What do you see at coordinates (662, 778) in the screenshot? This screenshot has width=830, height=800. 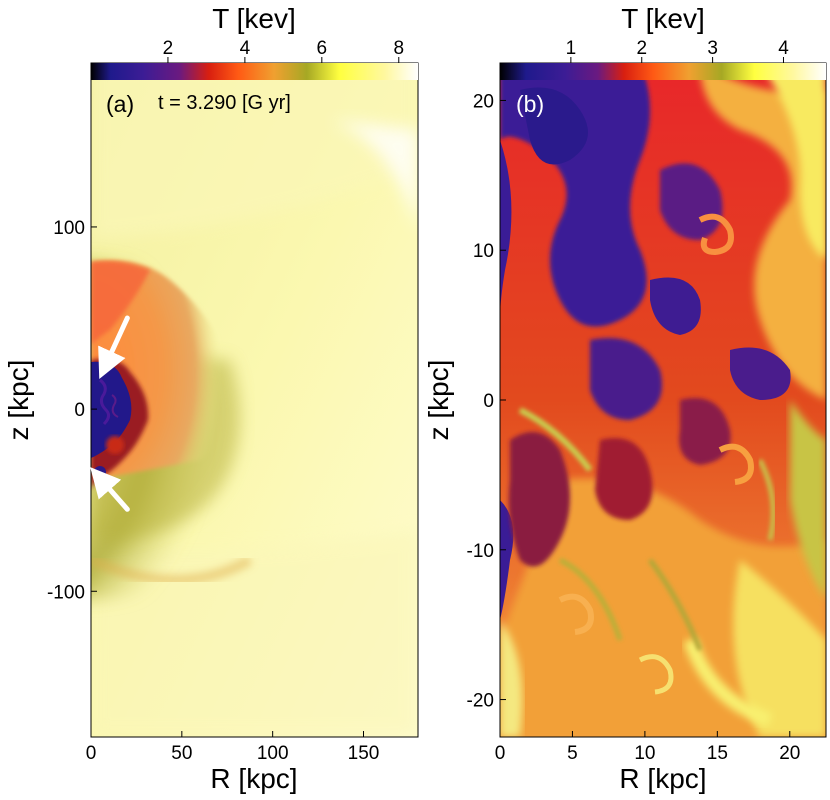 I see `panel-b-xlabel: R [kpc]` at bounding box center [662, 778].